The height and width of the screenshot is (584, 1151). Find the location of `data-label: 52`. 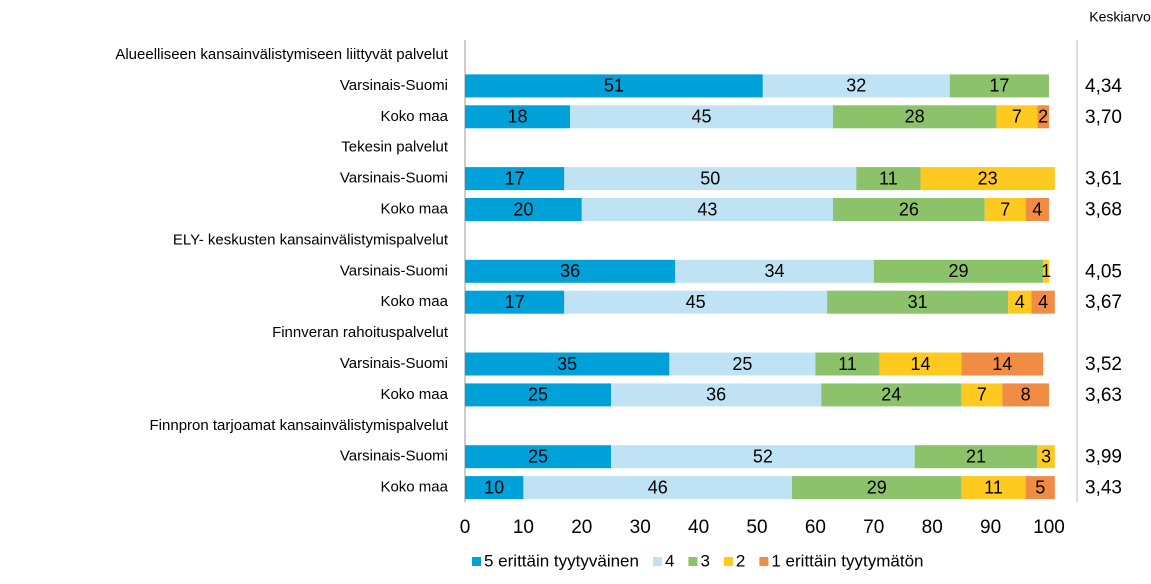

data-label: 52 is located at coordinates (763, 456).